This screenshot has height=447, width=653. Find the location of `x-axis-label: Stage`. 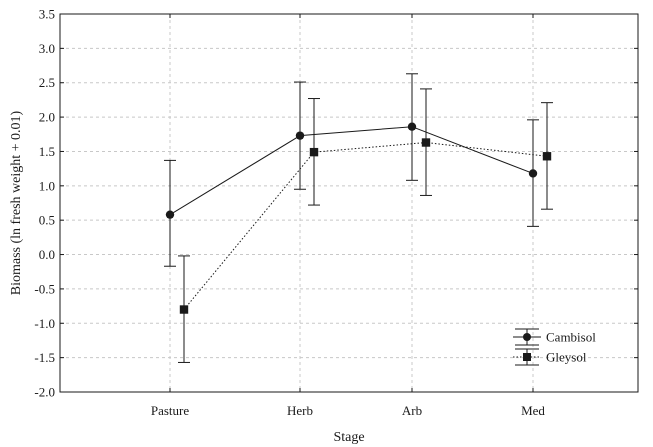

x-axis-label: Stage is located at coordinates (348, 437).